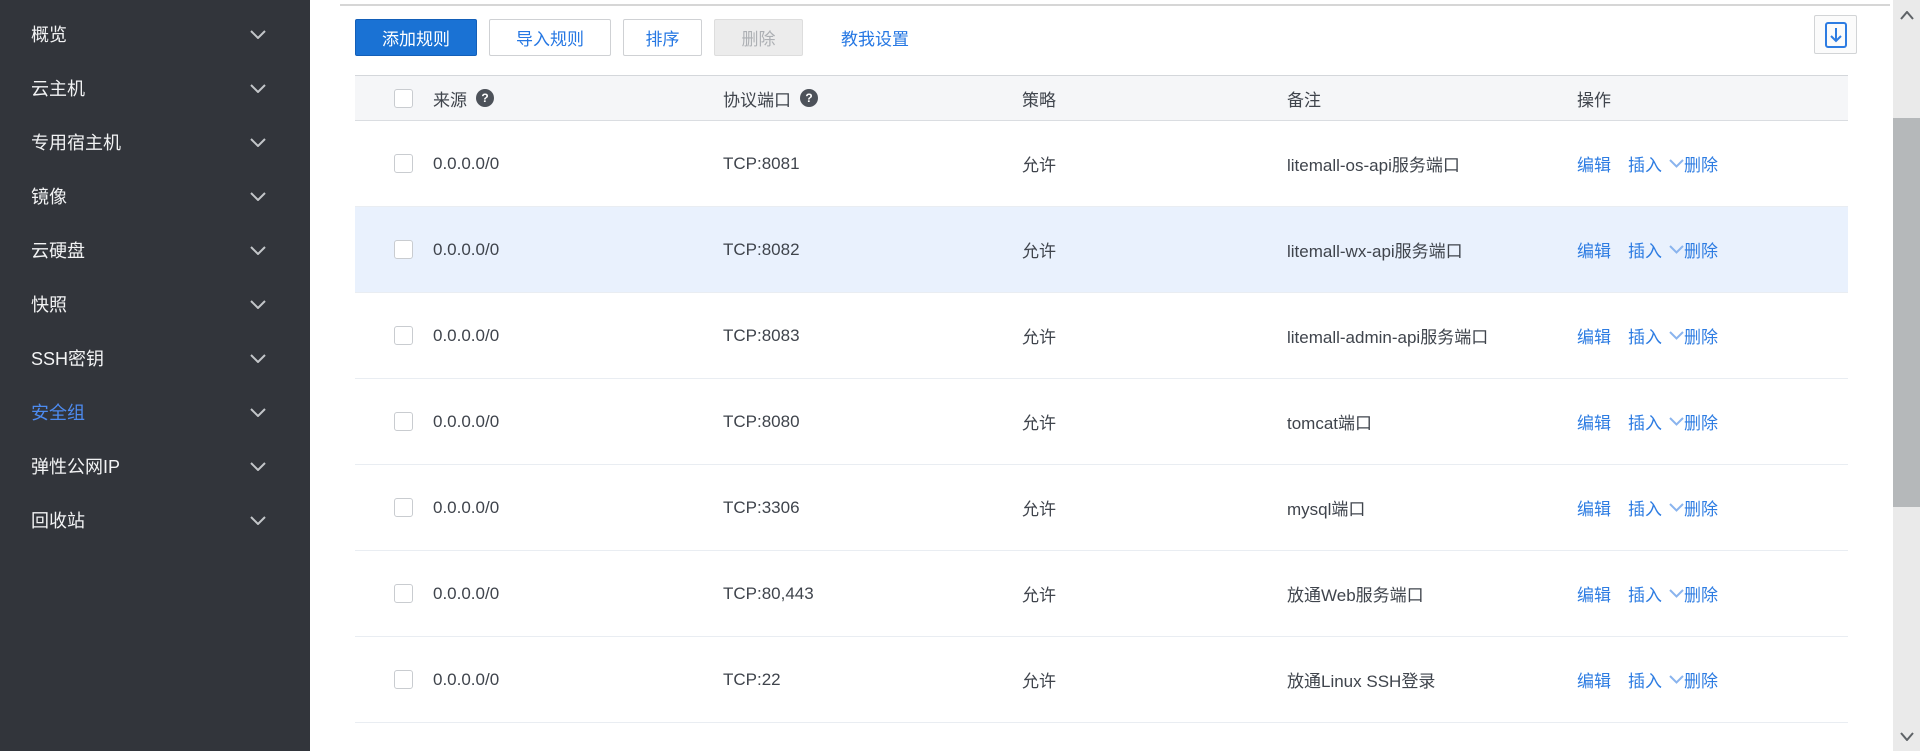  Describe the element at coordinates (485, 98) in the screenshot. I see `source-help-icon: ?` at that location.